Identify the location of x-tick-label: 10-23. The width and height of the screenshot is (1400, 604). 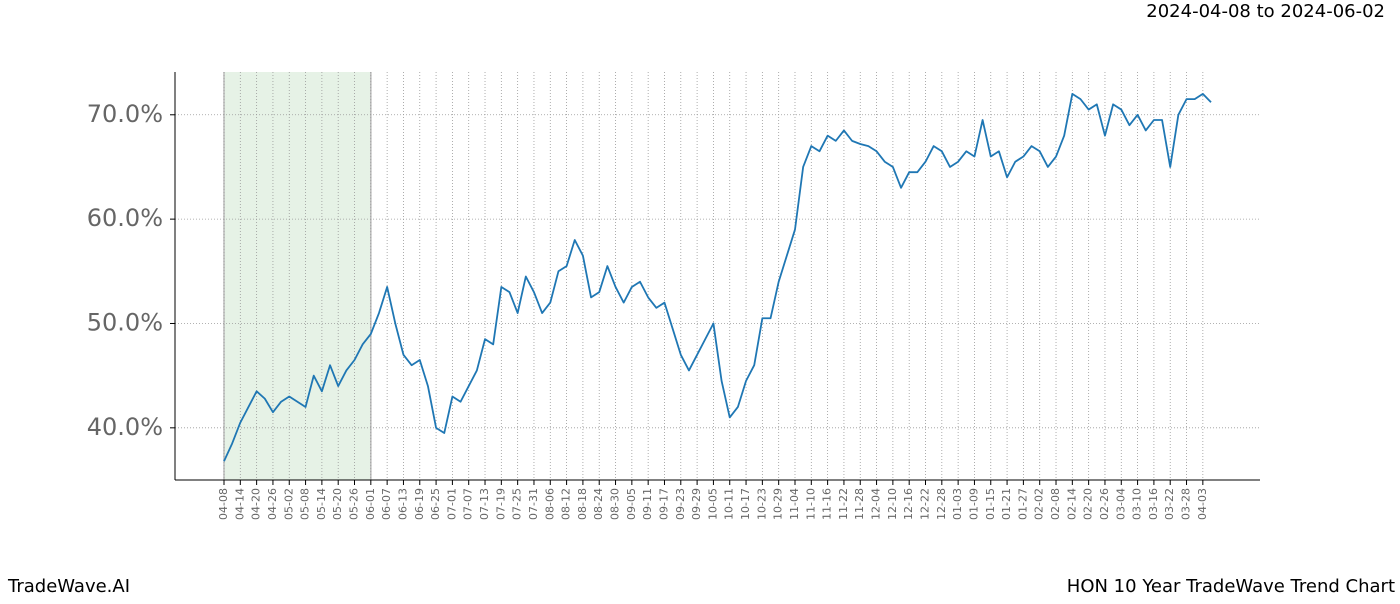
(761, 504).